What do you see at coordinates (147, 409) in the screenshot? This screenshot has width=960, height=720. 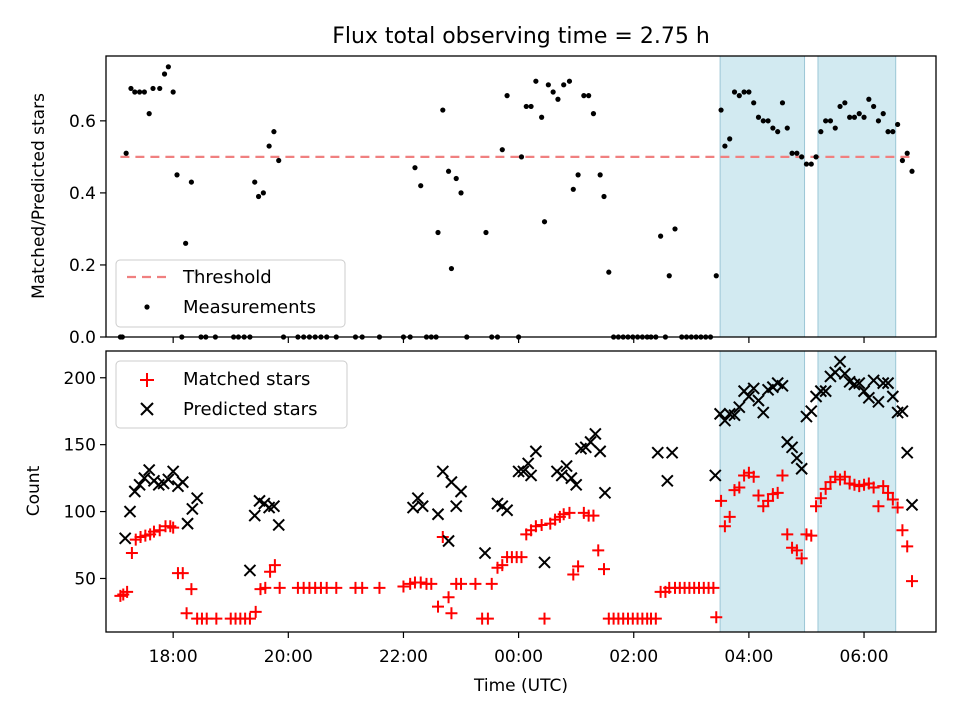 I see `legend-predicted-swatch` at bounding box center [147, 409].